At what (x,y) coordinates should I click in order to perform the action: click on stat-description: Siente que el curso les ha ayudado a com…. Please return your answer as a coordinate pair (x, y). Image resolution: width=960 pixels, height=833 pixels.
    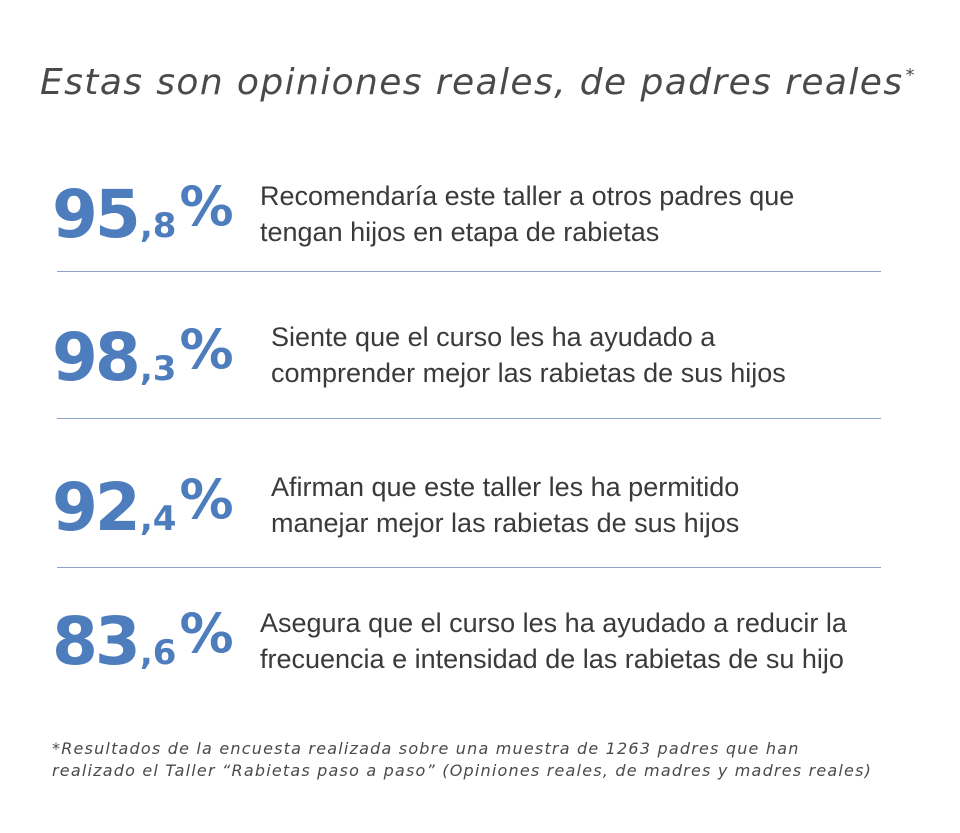
    Looking at the image, I should click on (528, 355).